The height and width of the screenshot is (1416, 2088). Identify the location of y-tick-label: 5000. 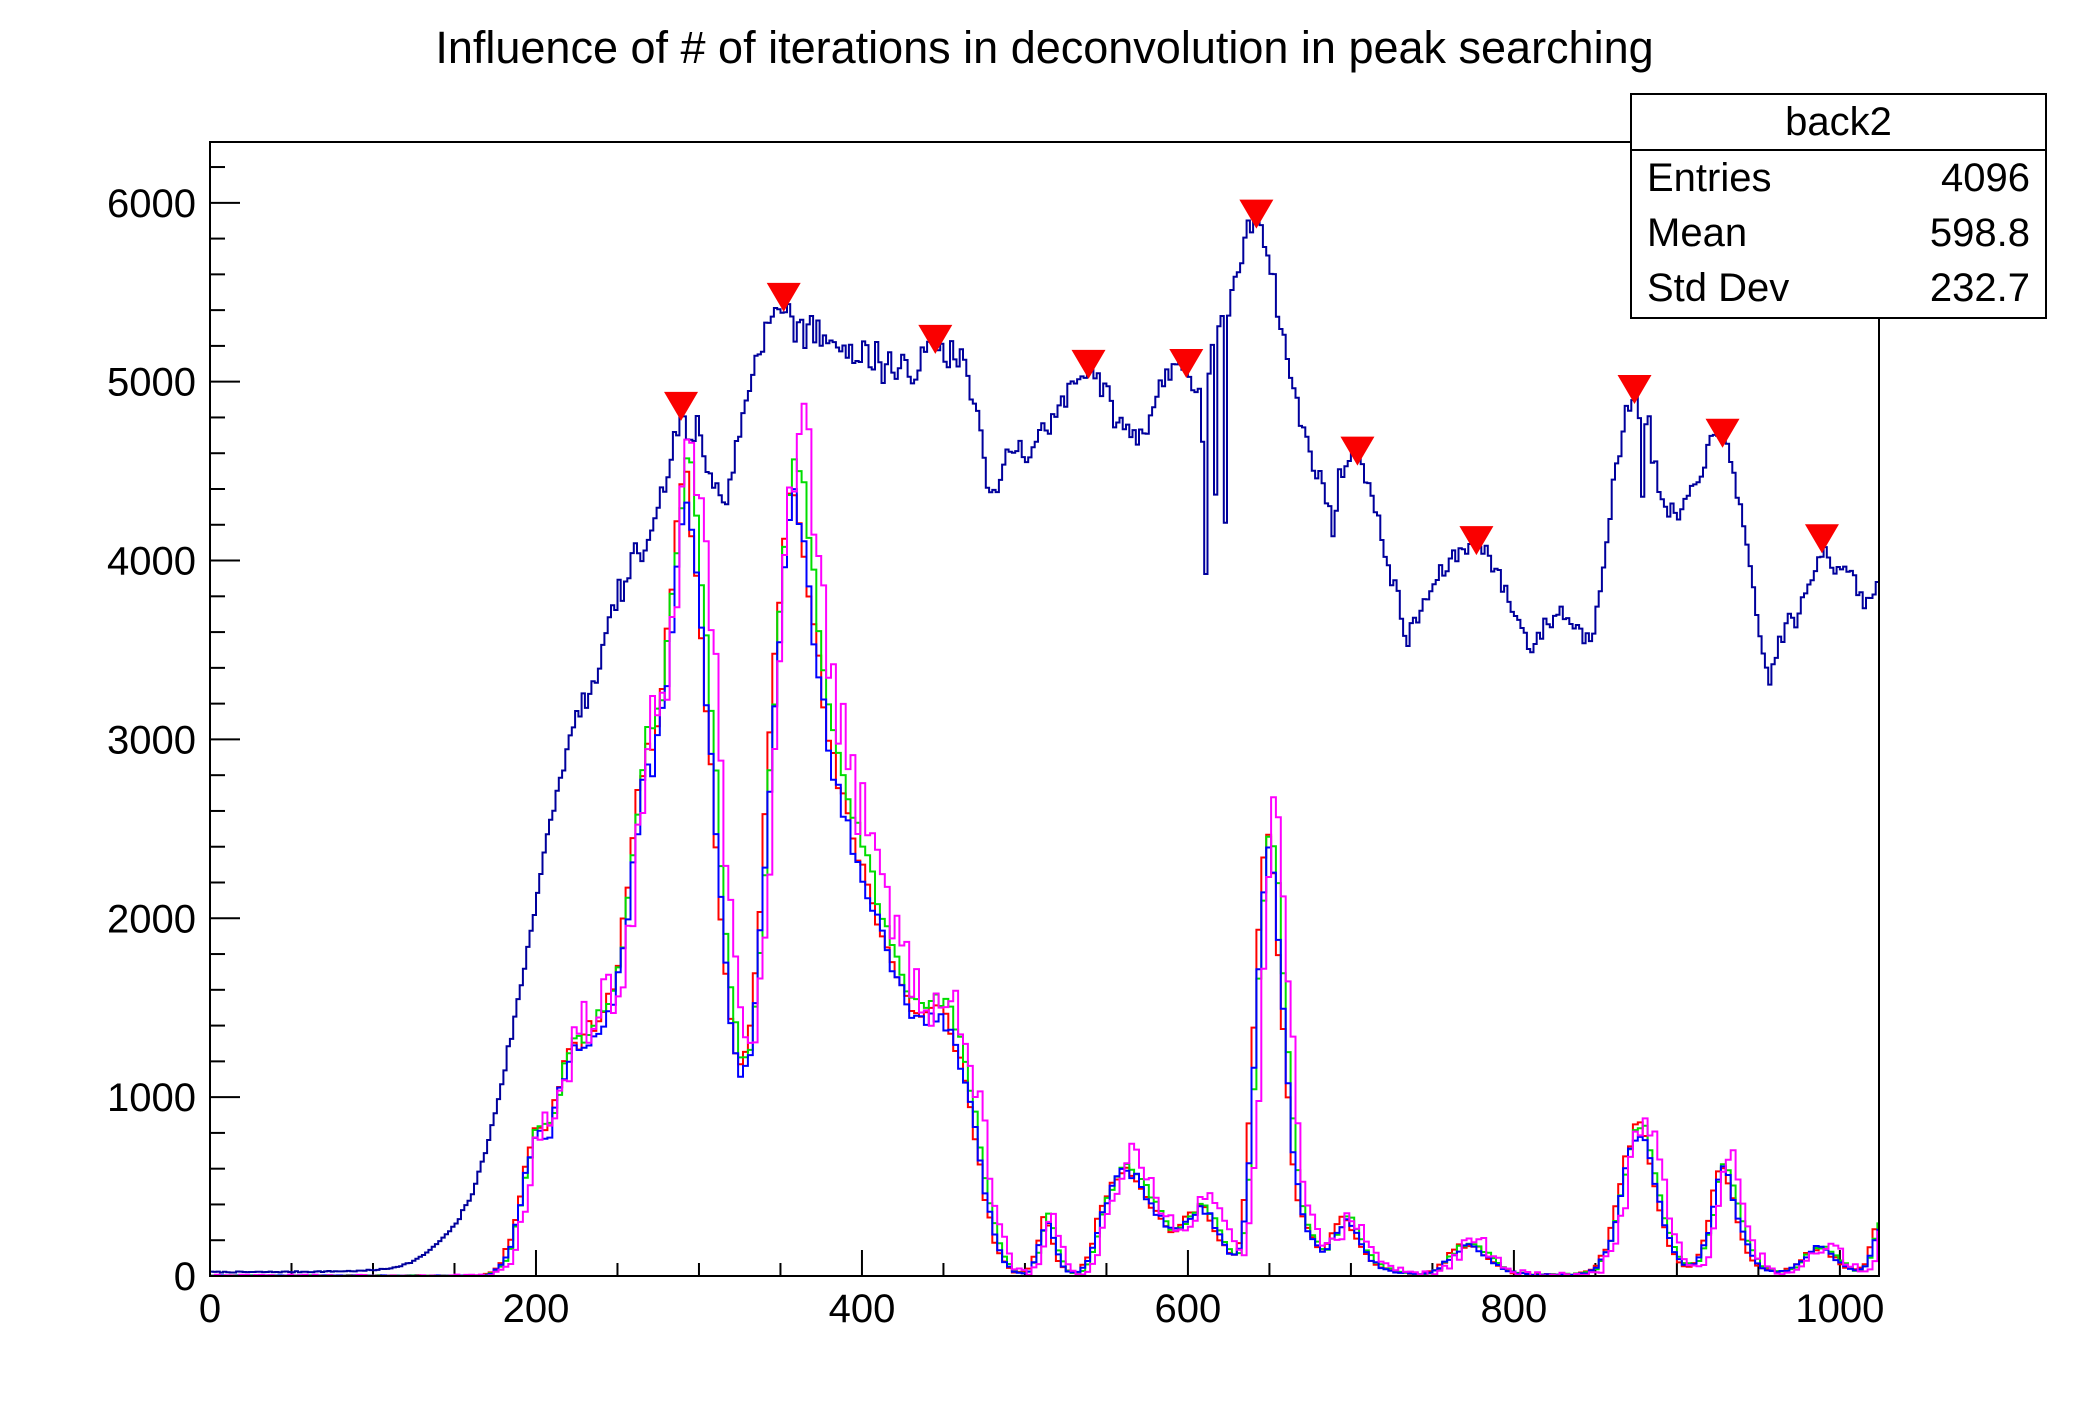
(151, 383).